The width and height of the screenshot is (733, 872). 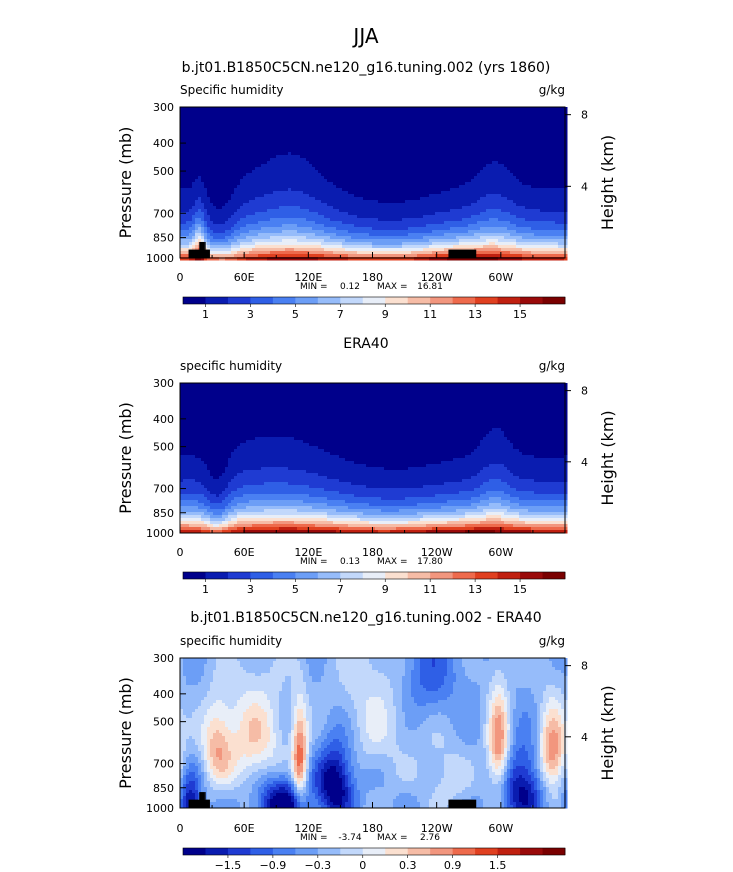 I want to click on right-label: g/kg, so click(x=552, y=90).